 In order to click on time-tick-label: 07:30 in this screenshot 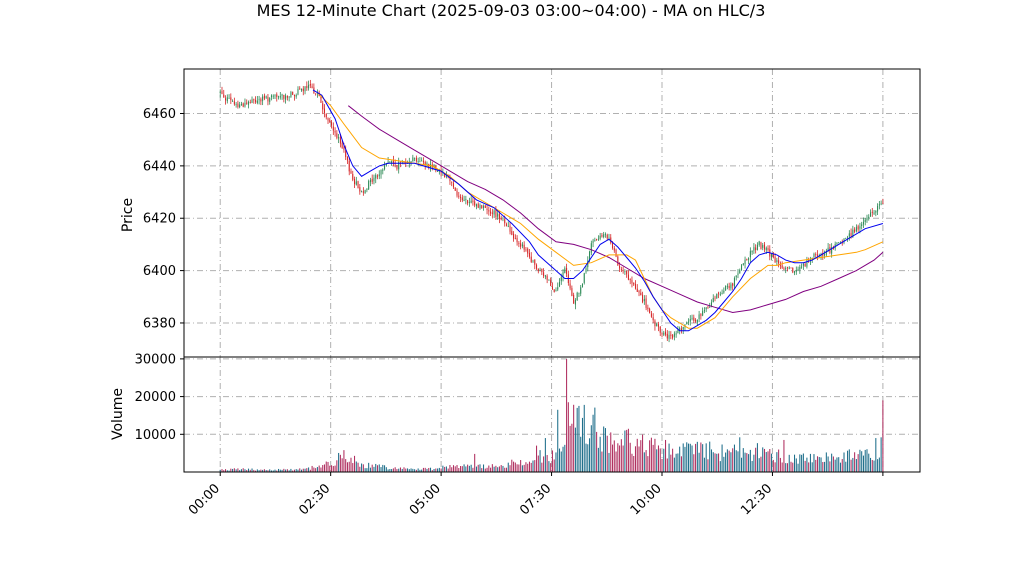, I will do `click(535, 499)`.